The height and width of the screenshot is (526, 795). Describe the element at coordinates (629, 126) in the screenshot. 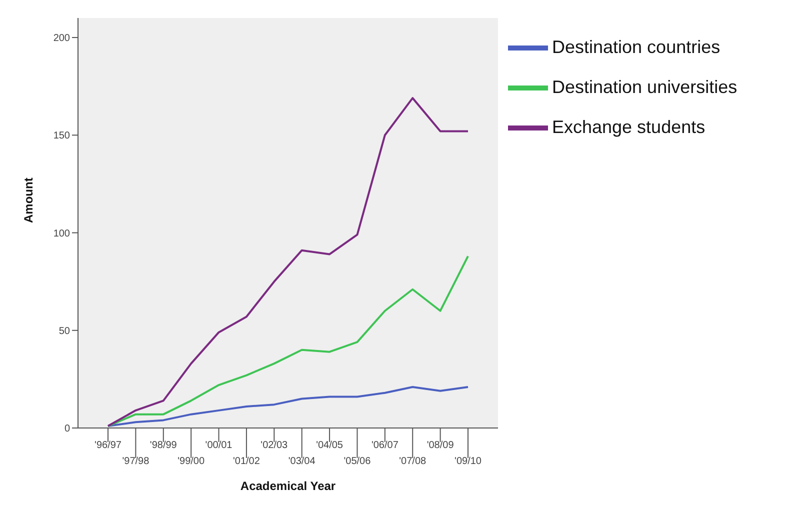

I see `legend-label: Exchange students` at that location.